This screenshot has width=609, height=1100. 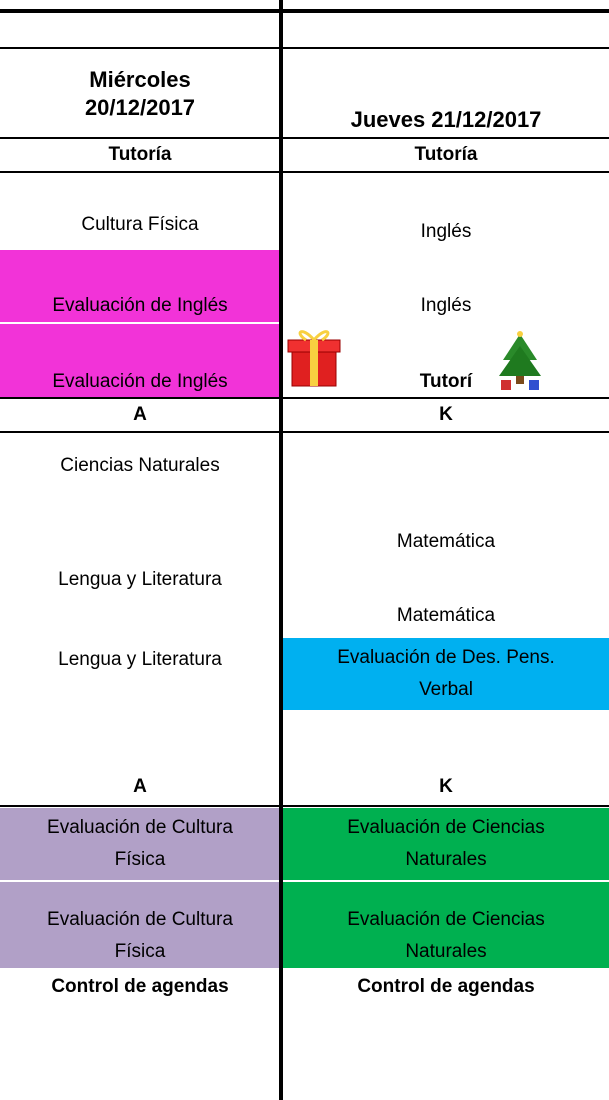 What do you see at coordinates (314, 358) in the screenshot?
I see `gift-icon` at bounding box center [314, 358].